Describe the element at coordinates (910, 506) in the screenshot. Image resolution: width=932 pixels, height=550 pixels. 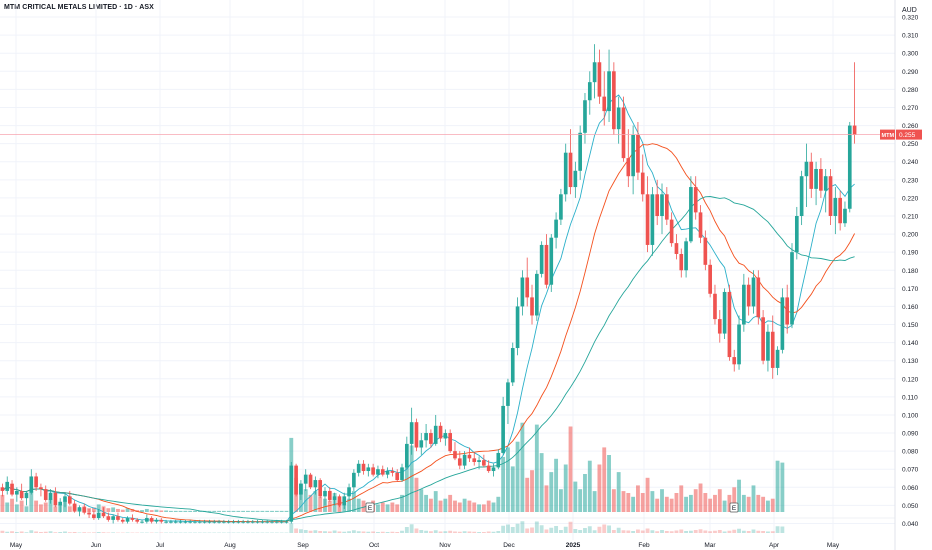
I see `y-tick-label: 0.050` at that location.